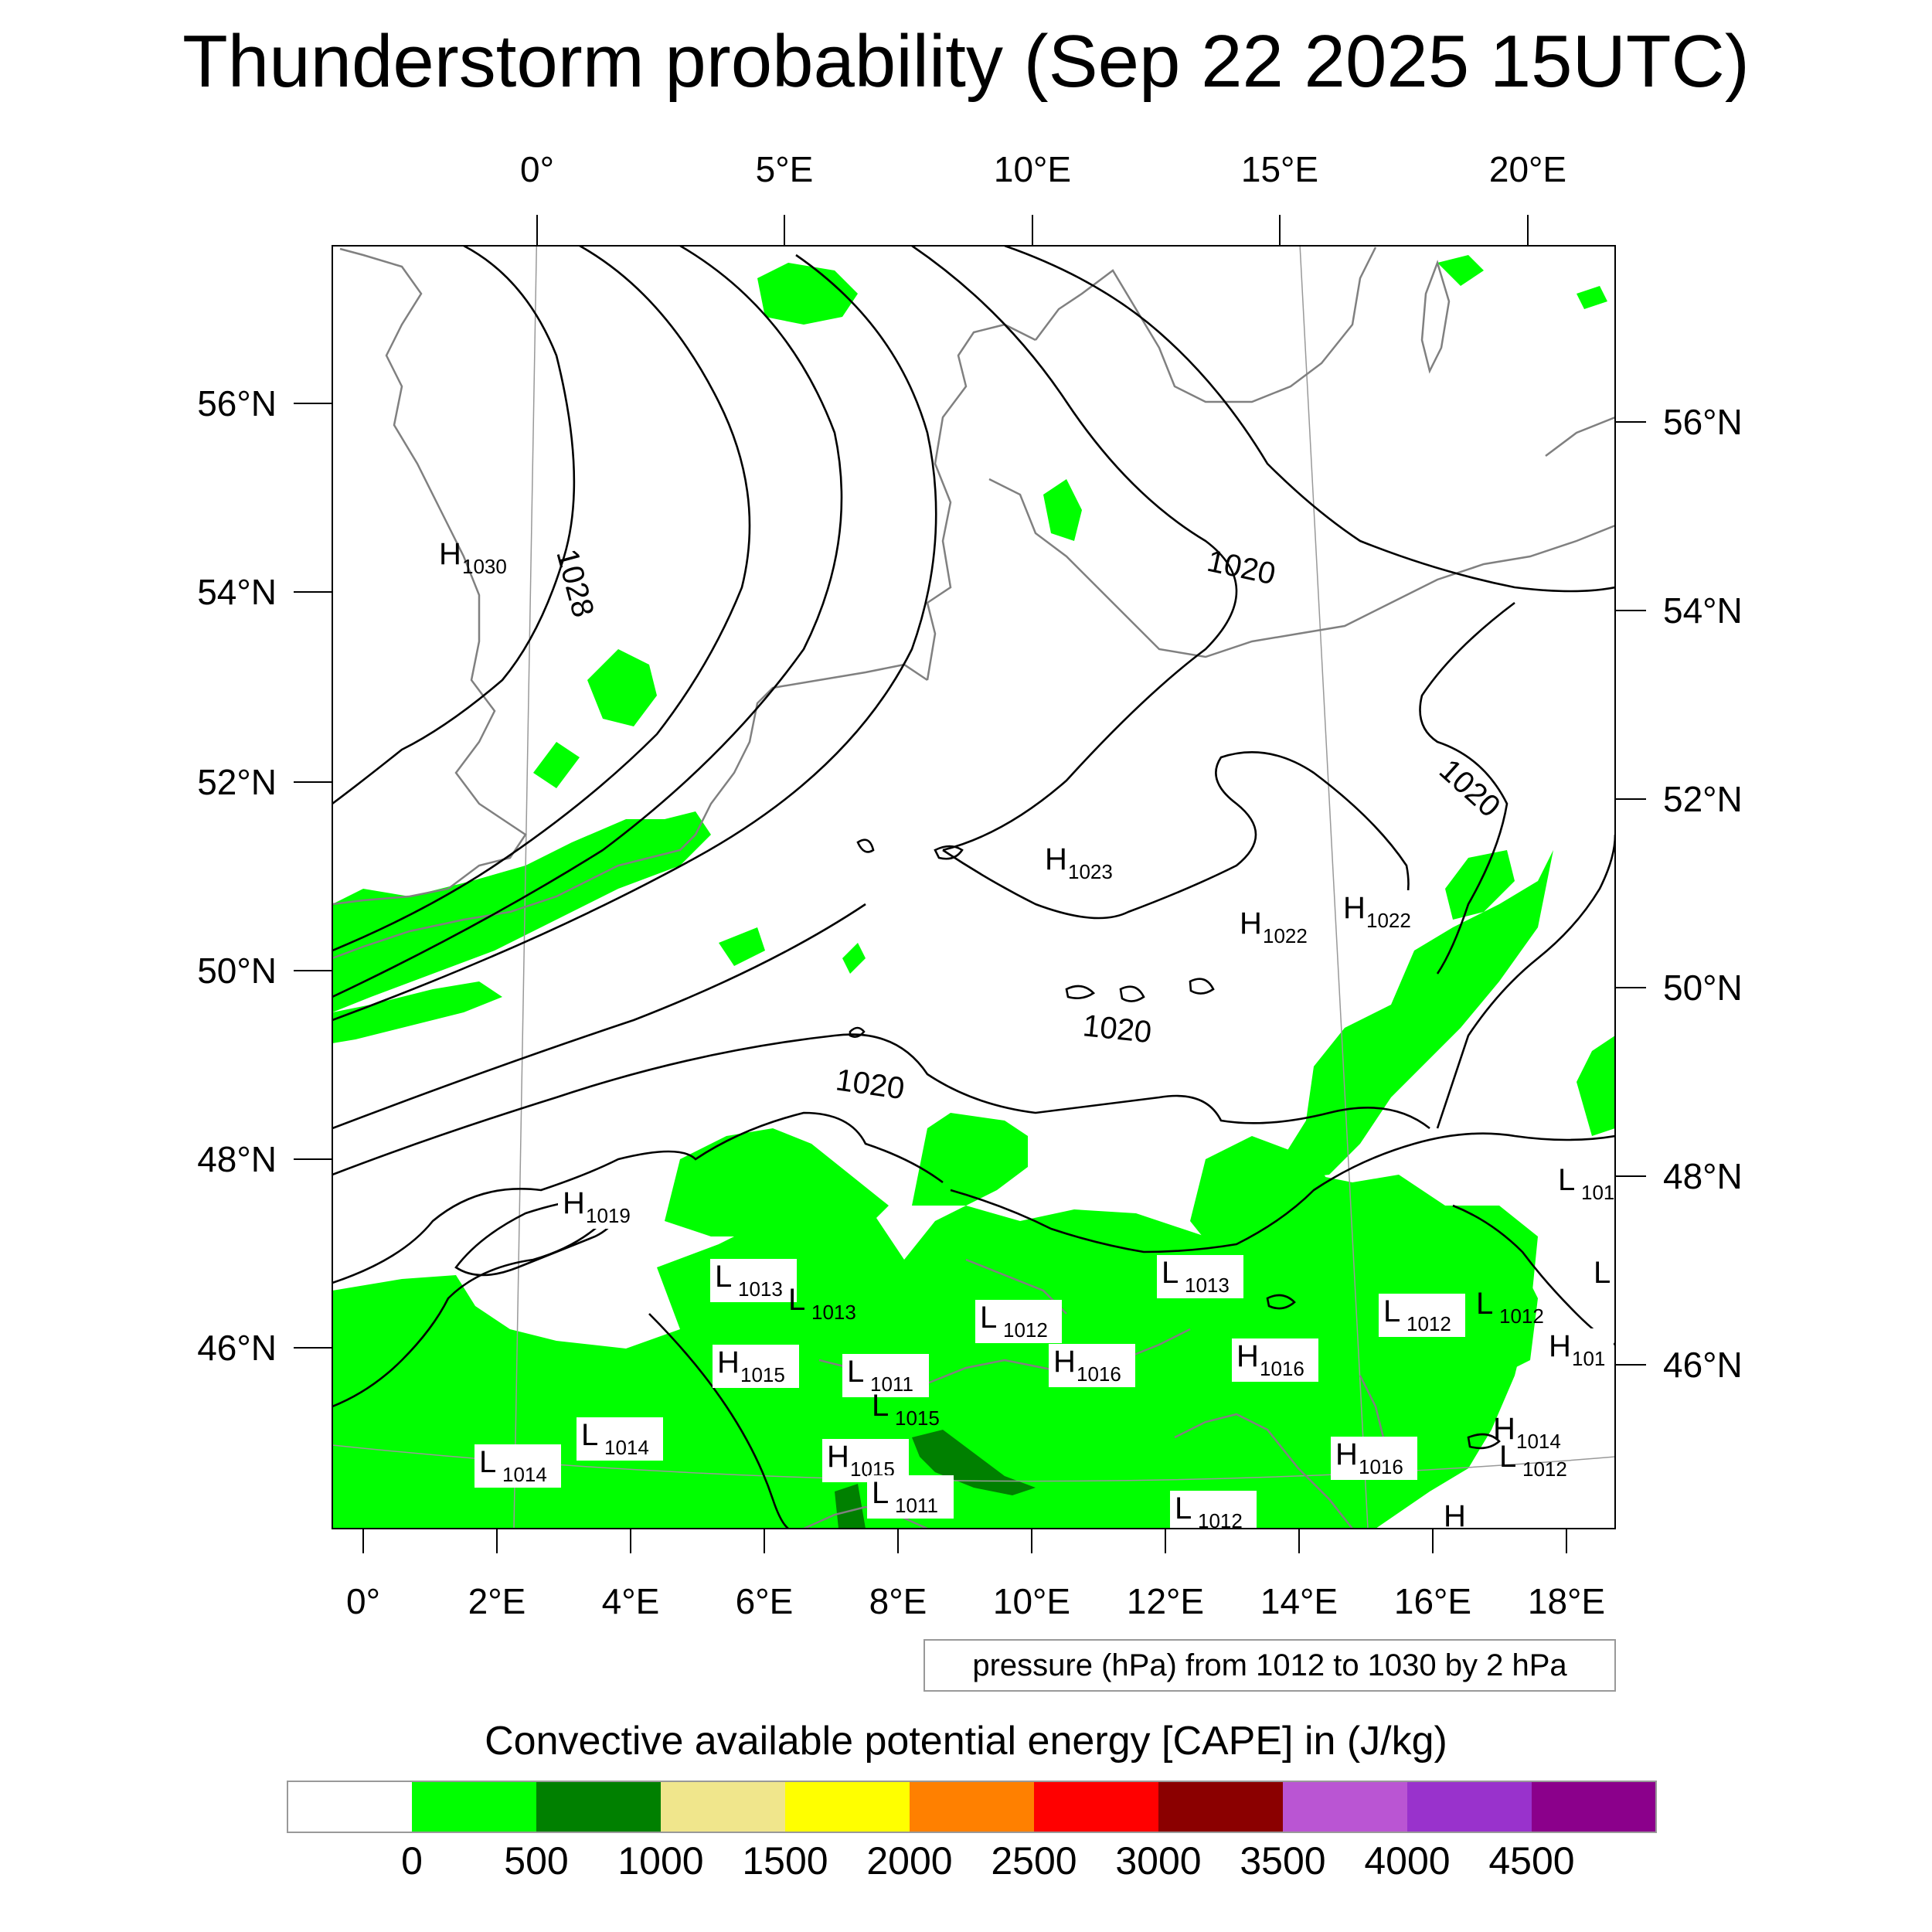  Describe the element at coordinates (363, 1601) in the screenshot. I see `bottom-lon-label-0: 0°` at that location.